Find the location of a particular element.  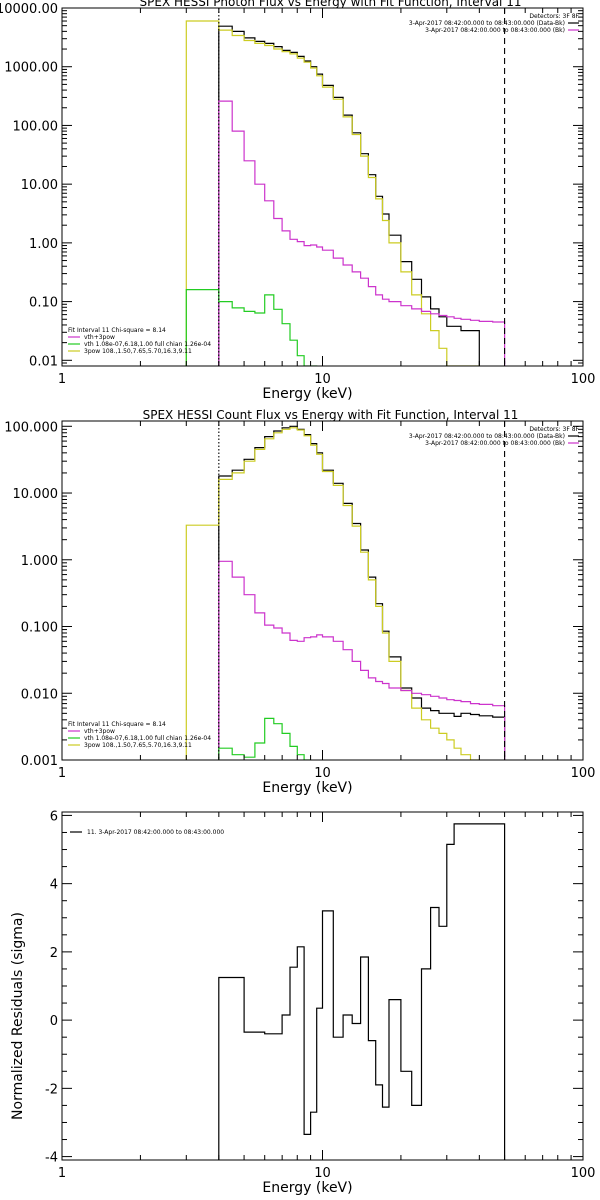

y-tick-label: 10.00 is located at coordinates (39, 185).